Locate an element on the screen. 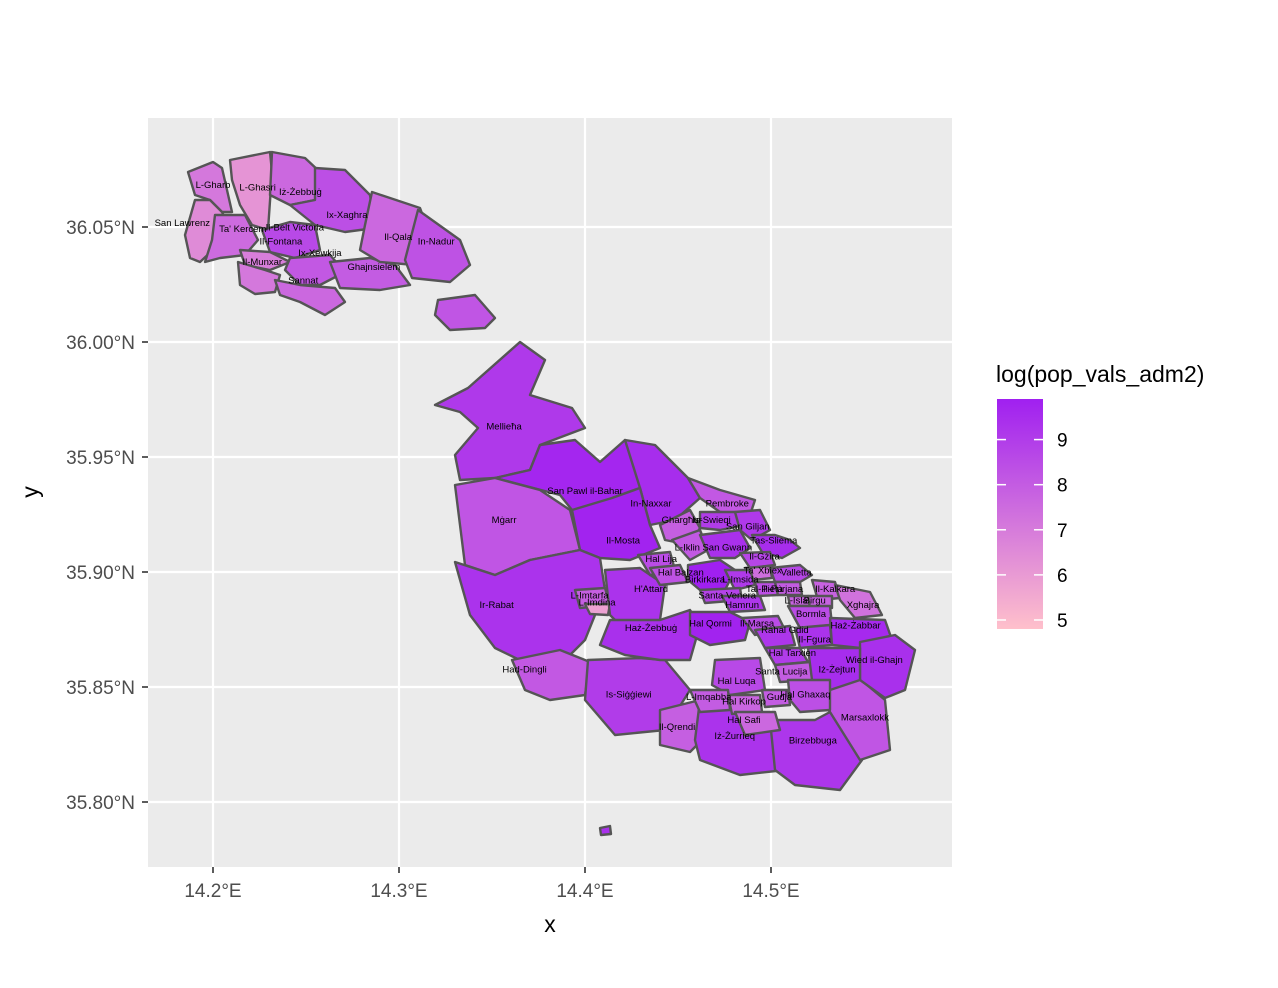 The image size is (1278, 988). region-label: Bormla is located at coordinates (811, 614).